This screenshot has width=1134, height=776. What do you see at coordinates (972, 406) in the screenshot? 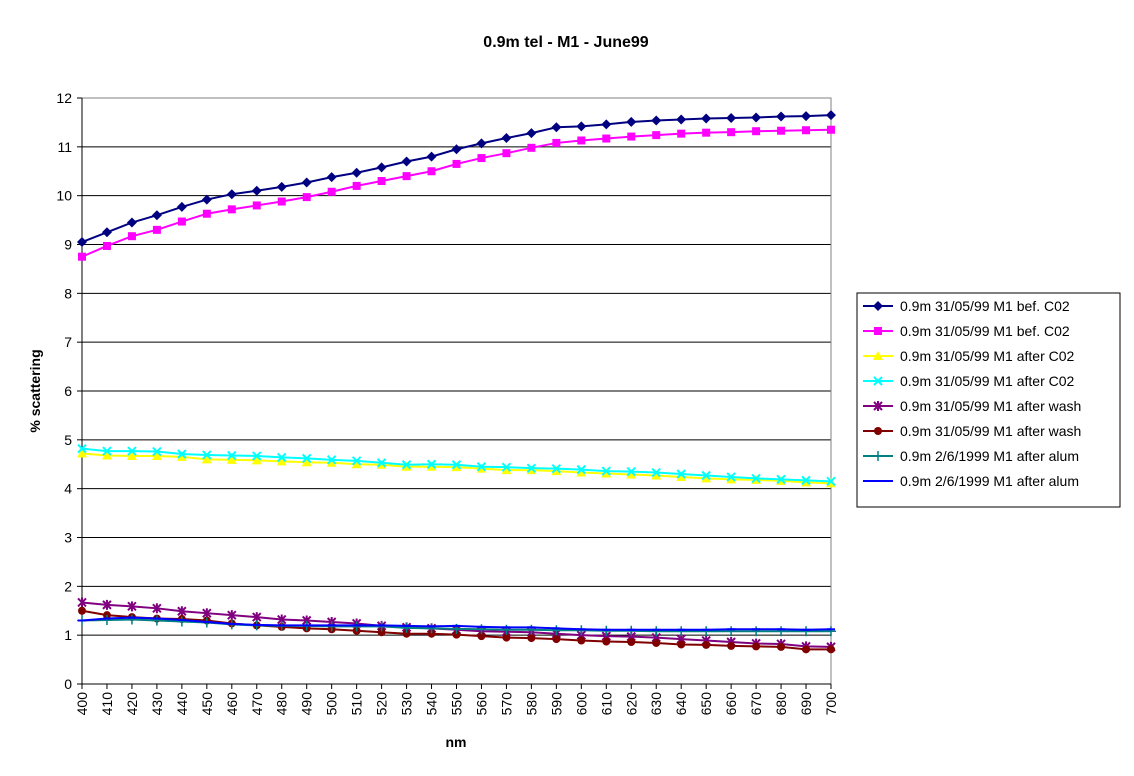
I see `legend-item: 0.9m 31/05/99 M1 after wash` at bounding box center [972, 406].